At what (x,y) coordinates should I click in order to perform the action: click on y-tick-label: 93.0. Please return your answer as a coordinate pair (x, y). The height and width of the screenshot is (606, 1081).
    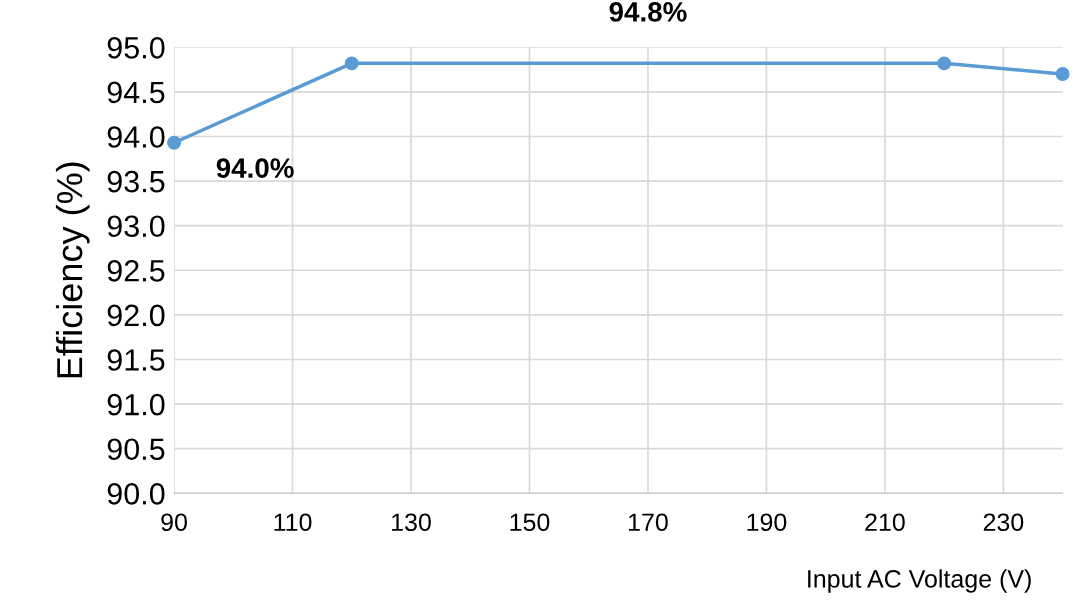
    Looking at the image, I should click on (136, 226).